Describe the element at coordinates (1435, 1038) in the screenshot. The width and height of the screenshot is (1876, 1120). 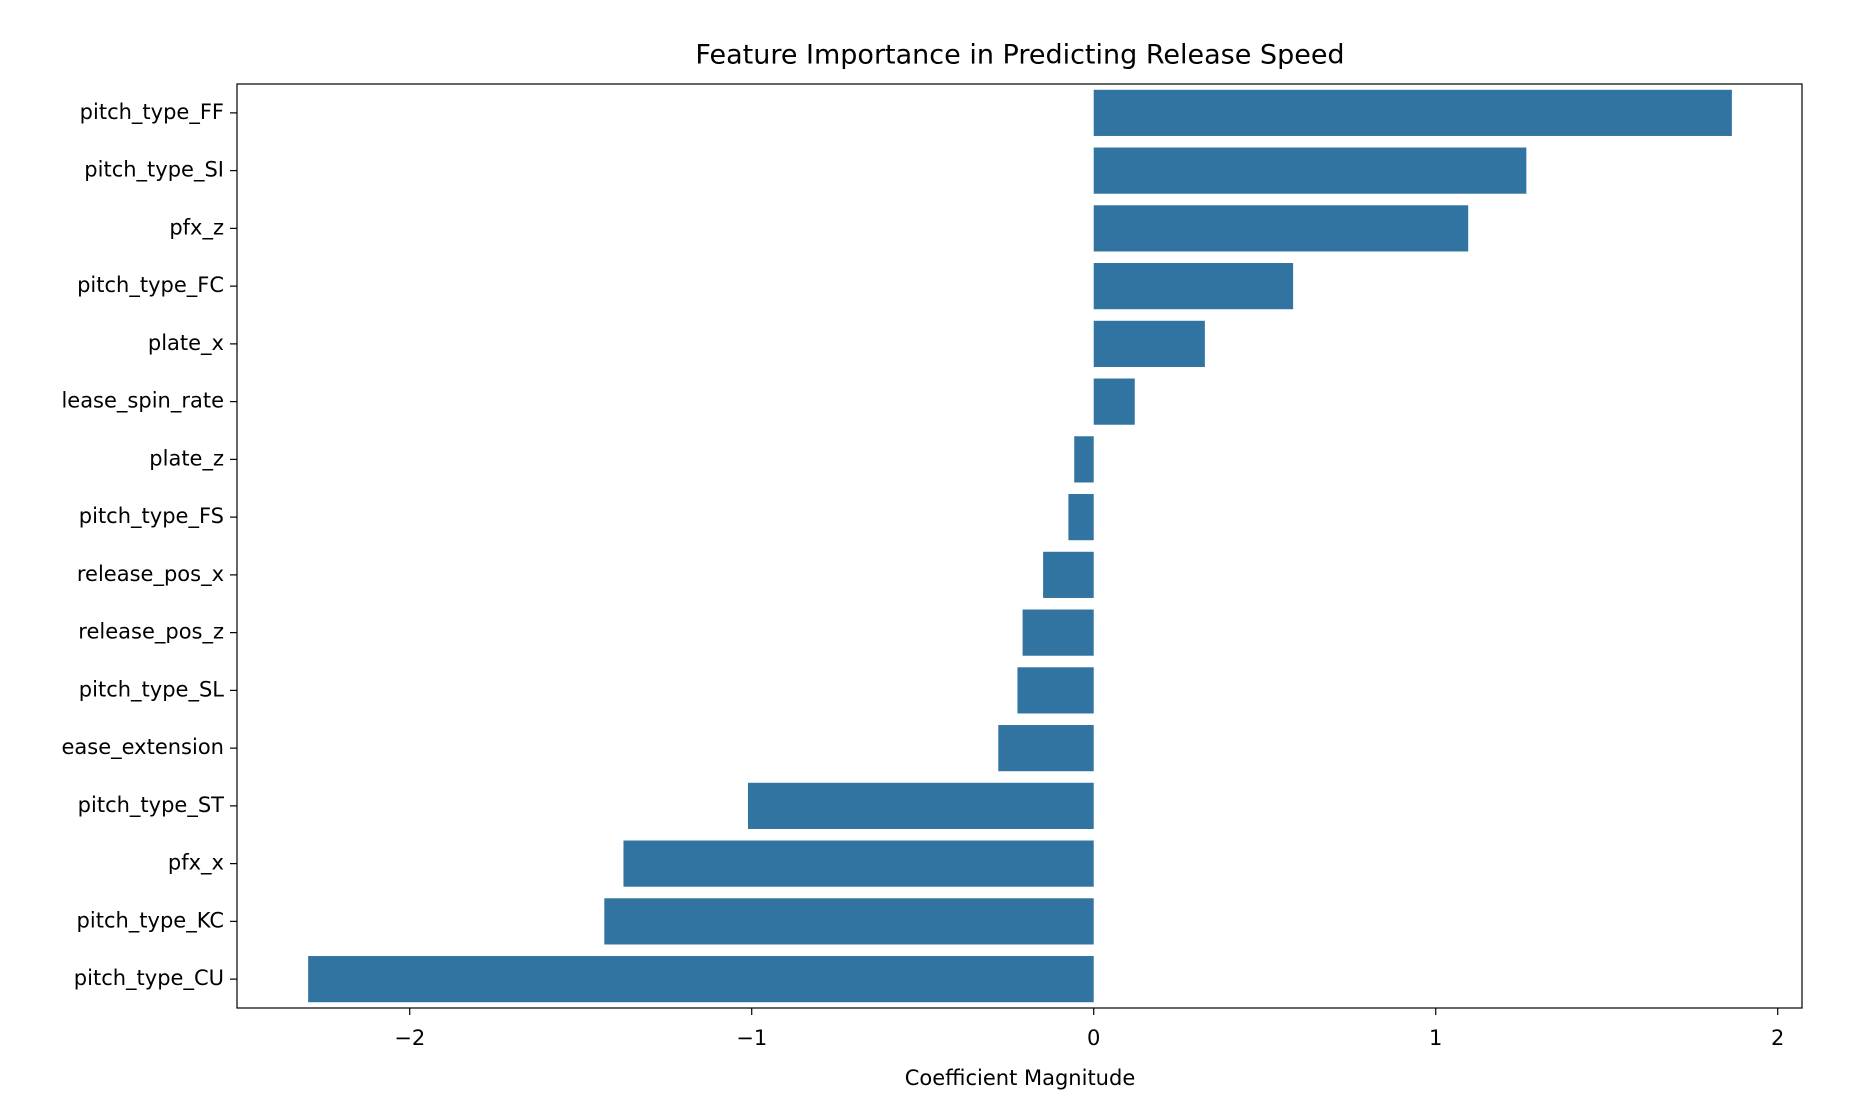
I see `x-tick-label: 1` at that location.